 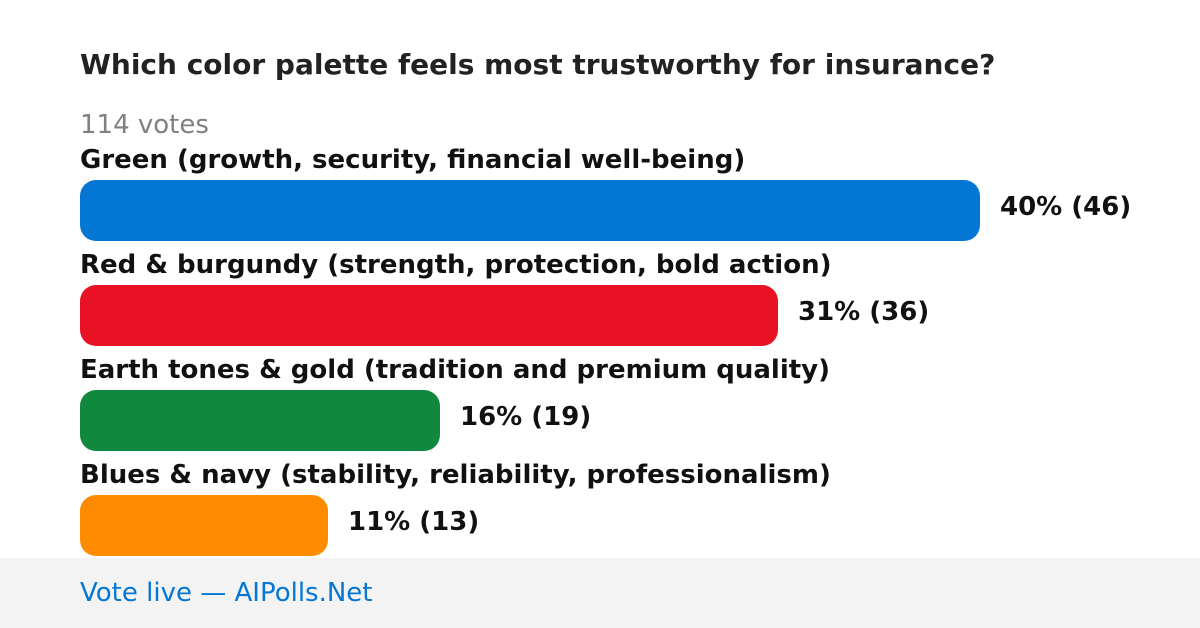 I want to click on result-value-label: 16% (19), so click(x=525, y=417).